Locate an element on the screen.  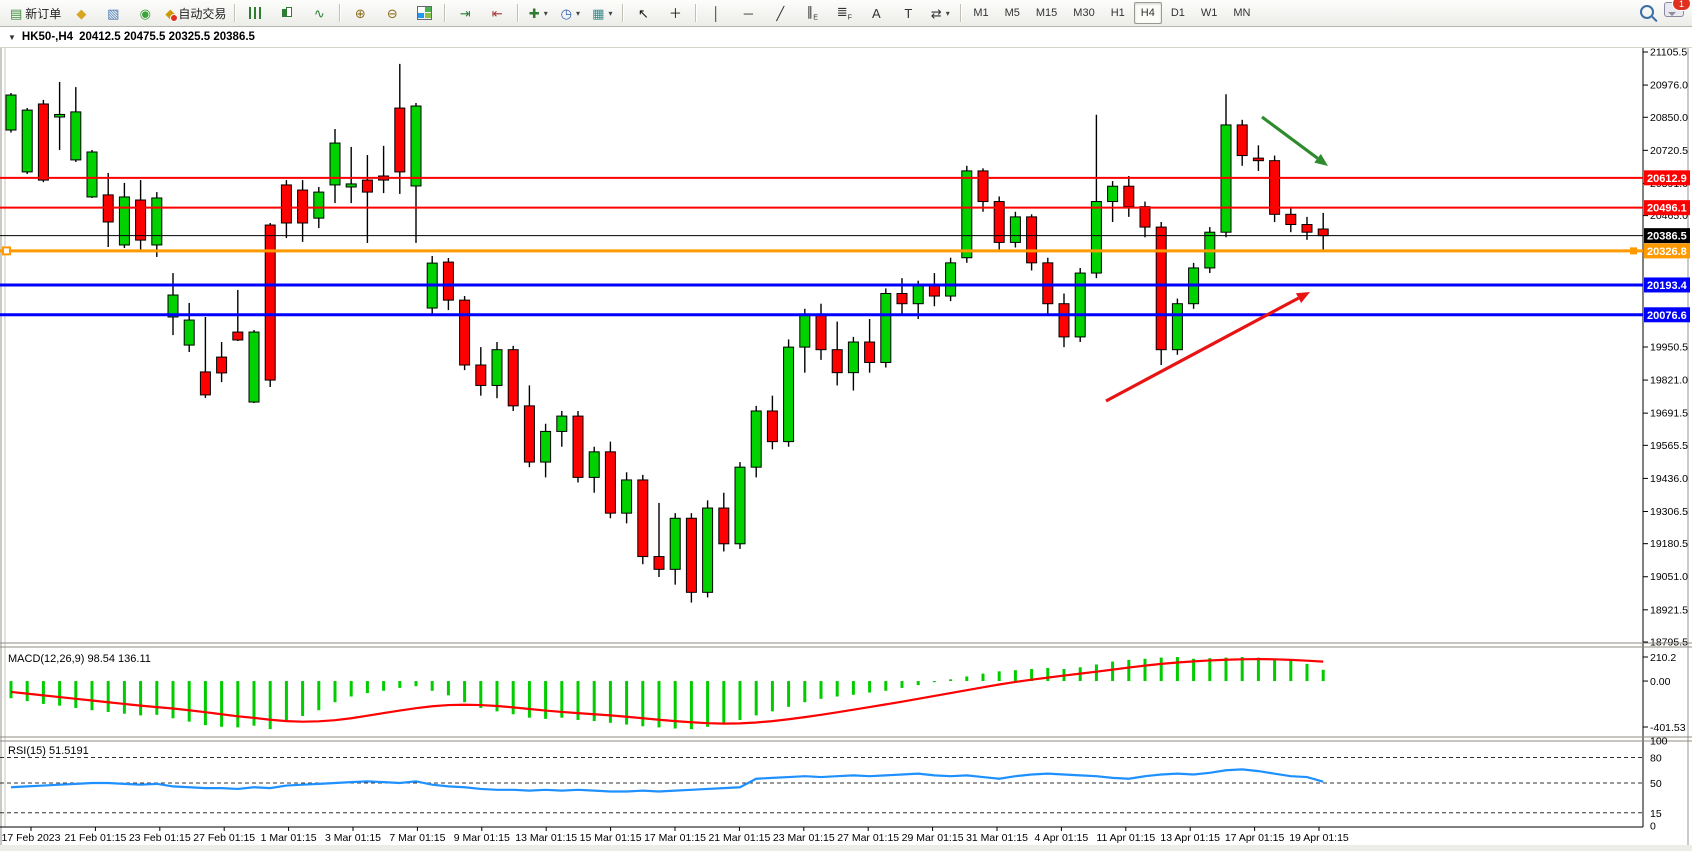
green-arrow-annotation-head is located at coordinates (1321, 159).